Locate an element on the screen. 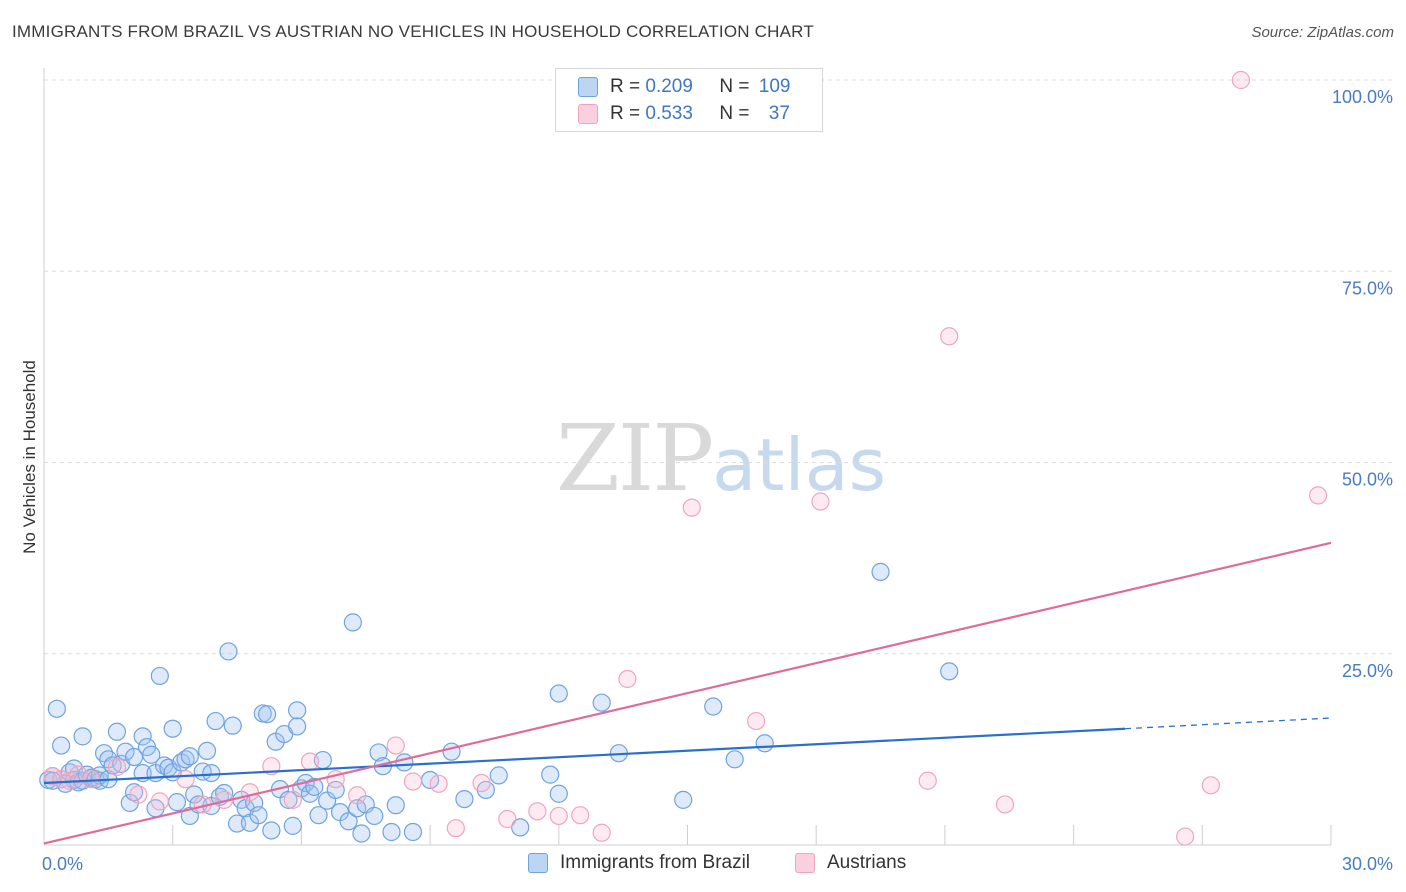  x-tick-label: 0.0% is located at coordinates (62, 864).